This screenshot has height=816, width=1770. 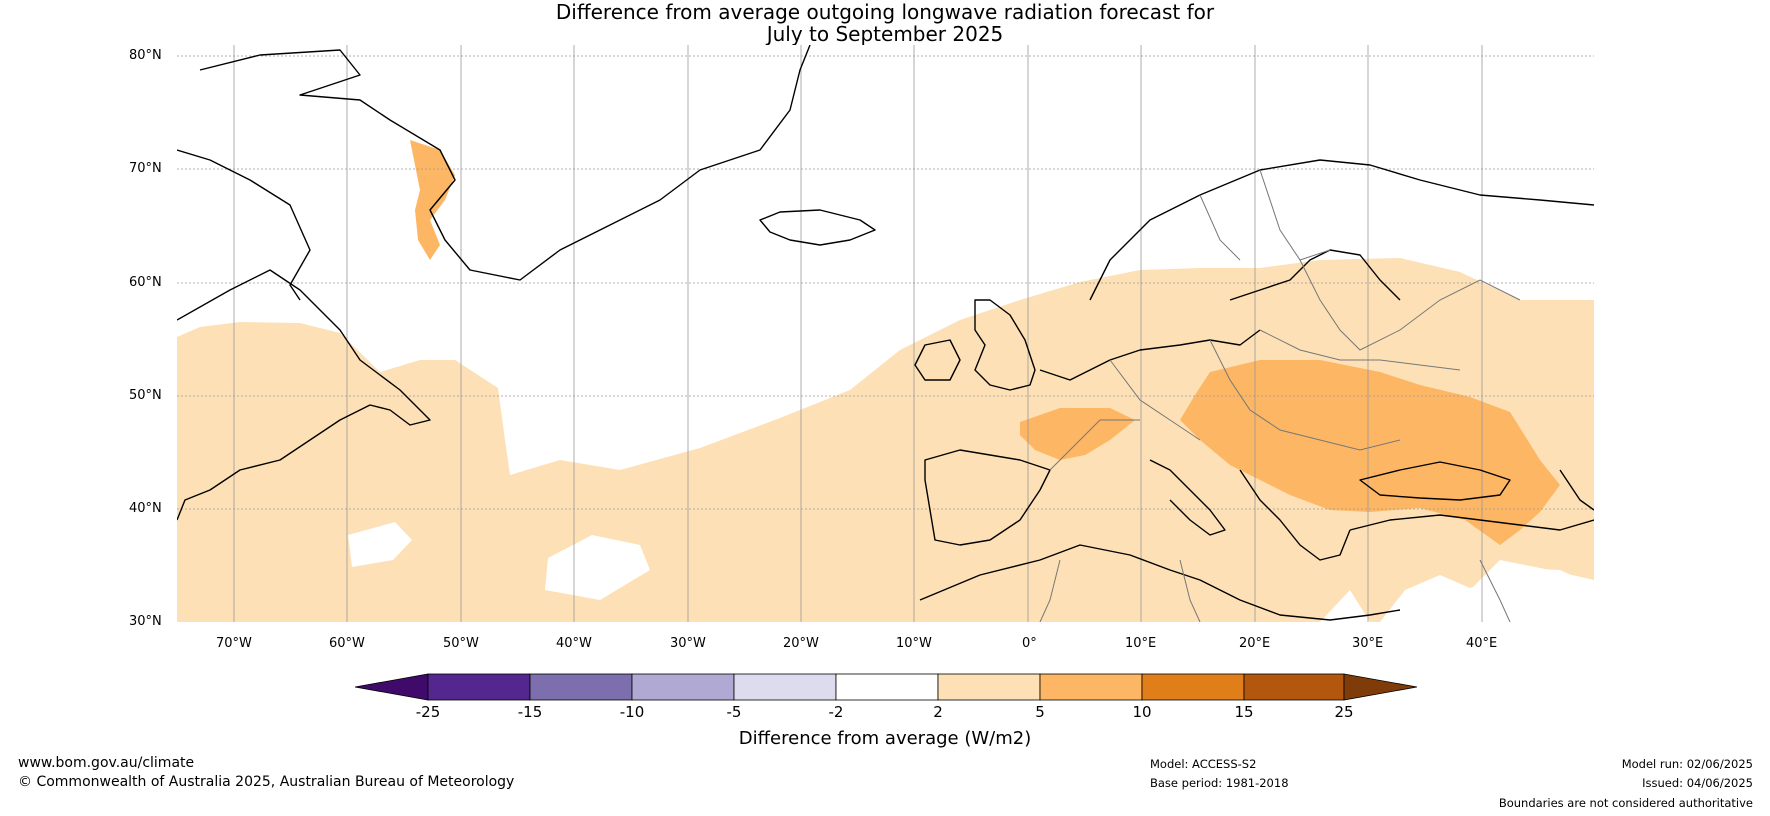 What do you see at coordinates (785, 687) in the screenshot?
I see `colorbar-bin-neg5-neg2` at bounding box center [785, 687].